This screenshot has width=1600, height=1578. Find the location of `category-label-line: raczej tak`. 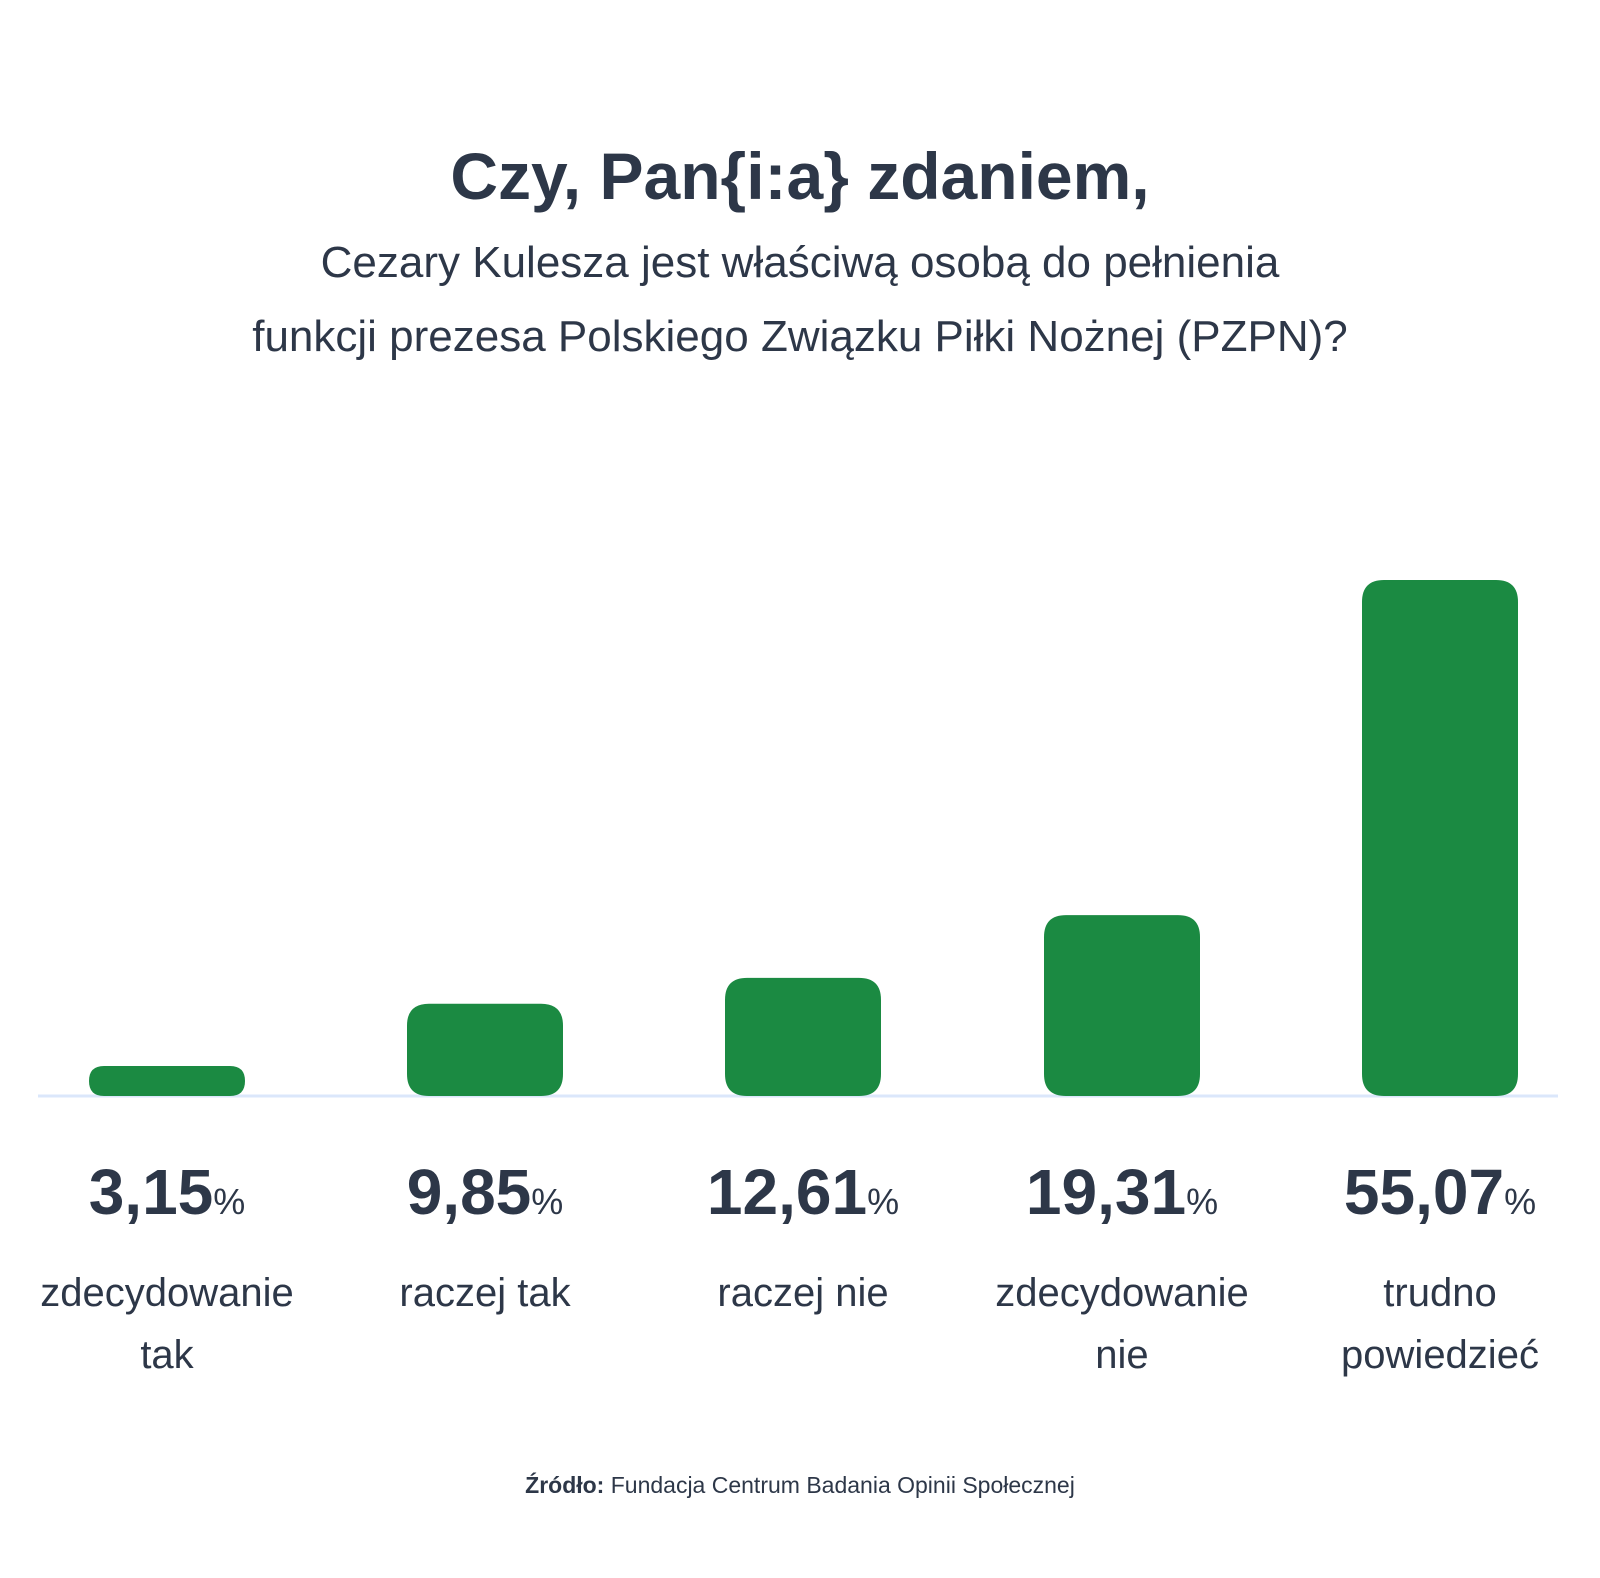

category-label-line: raczej tak is located at coordinates (485, 1293).